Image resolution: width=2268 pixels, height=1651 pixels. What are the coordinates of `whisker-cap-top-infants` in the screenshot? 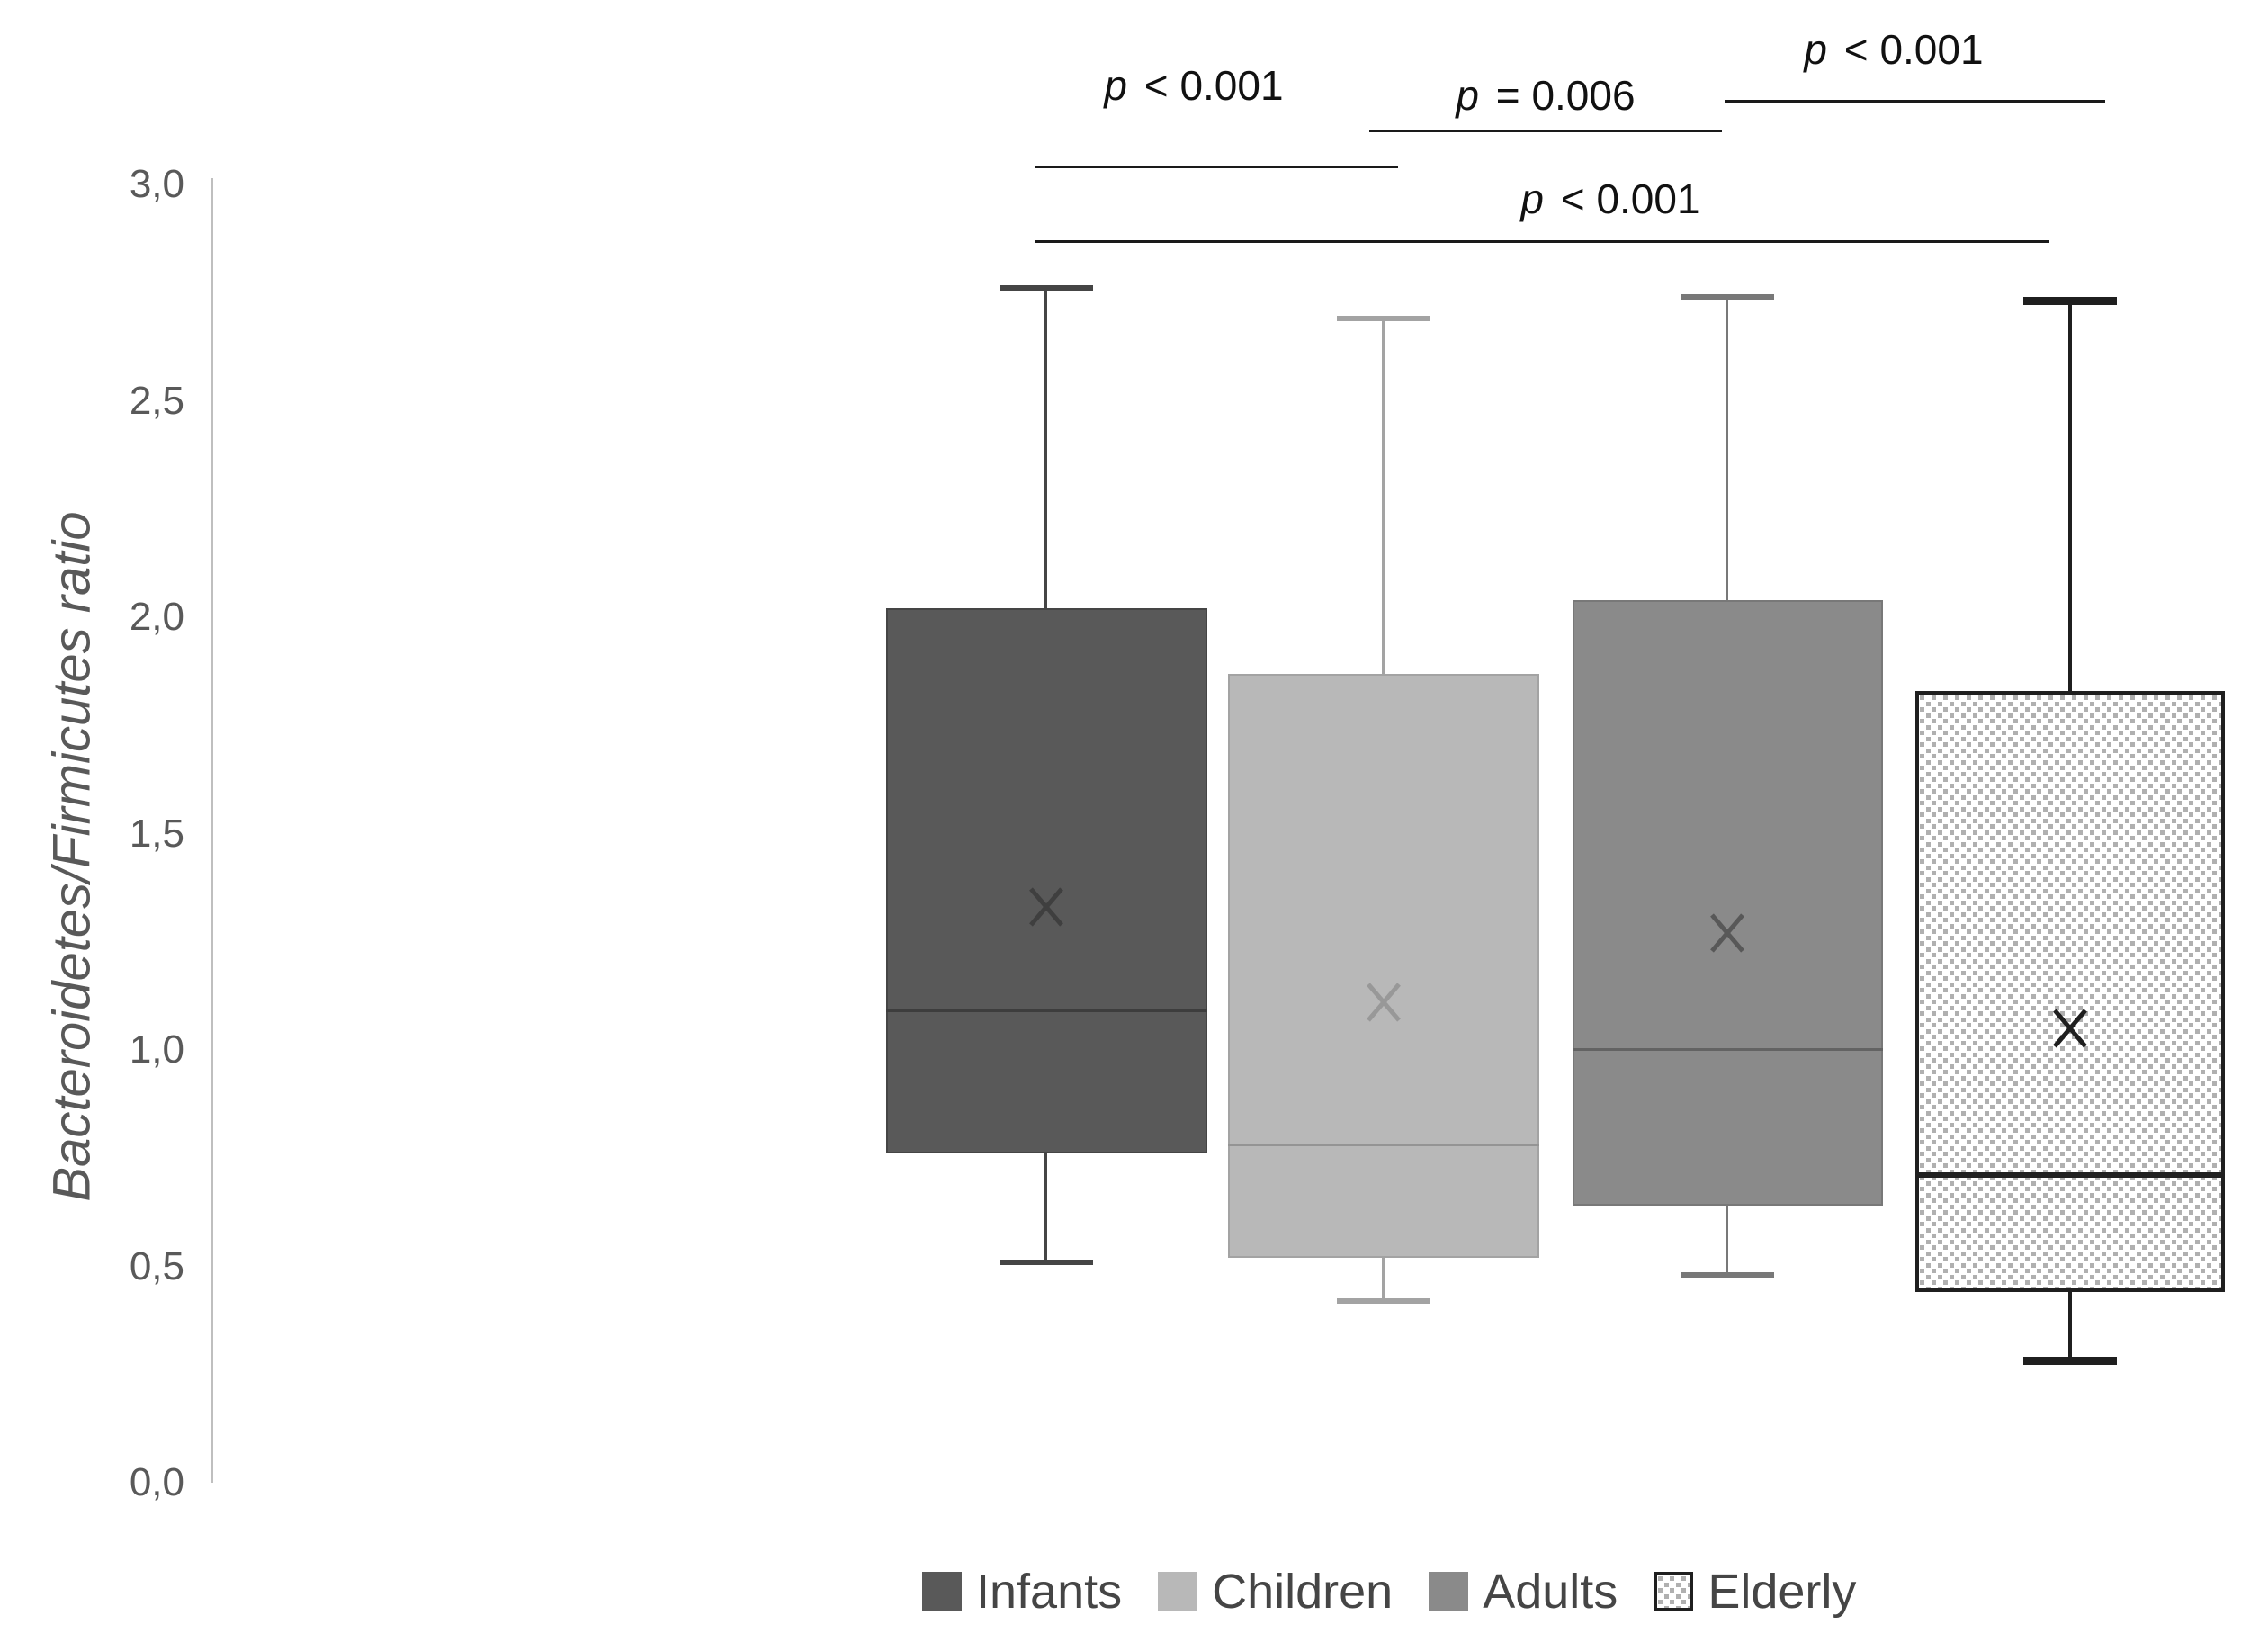 It's located at (1046, 288).